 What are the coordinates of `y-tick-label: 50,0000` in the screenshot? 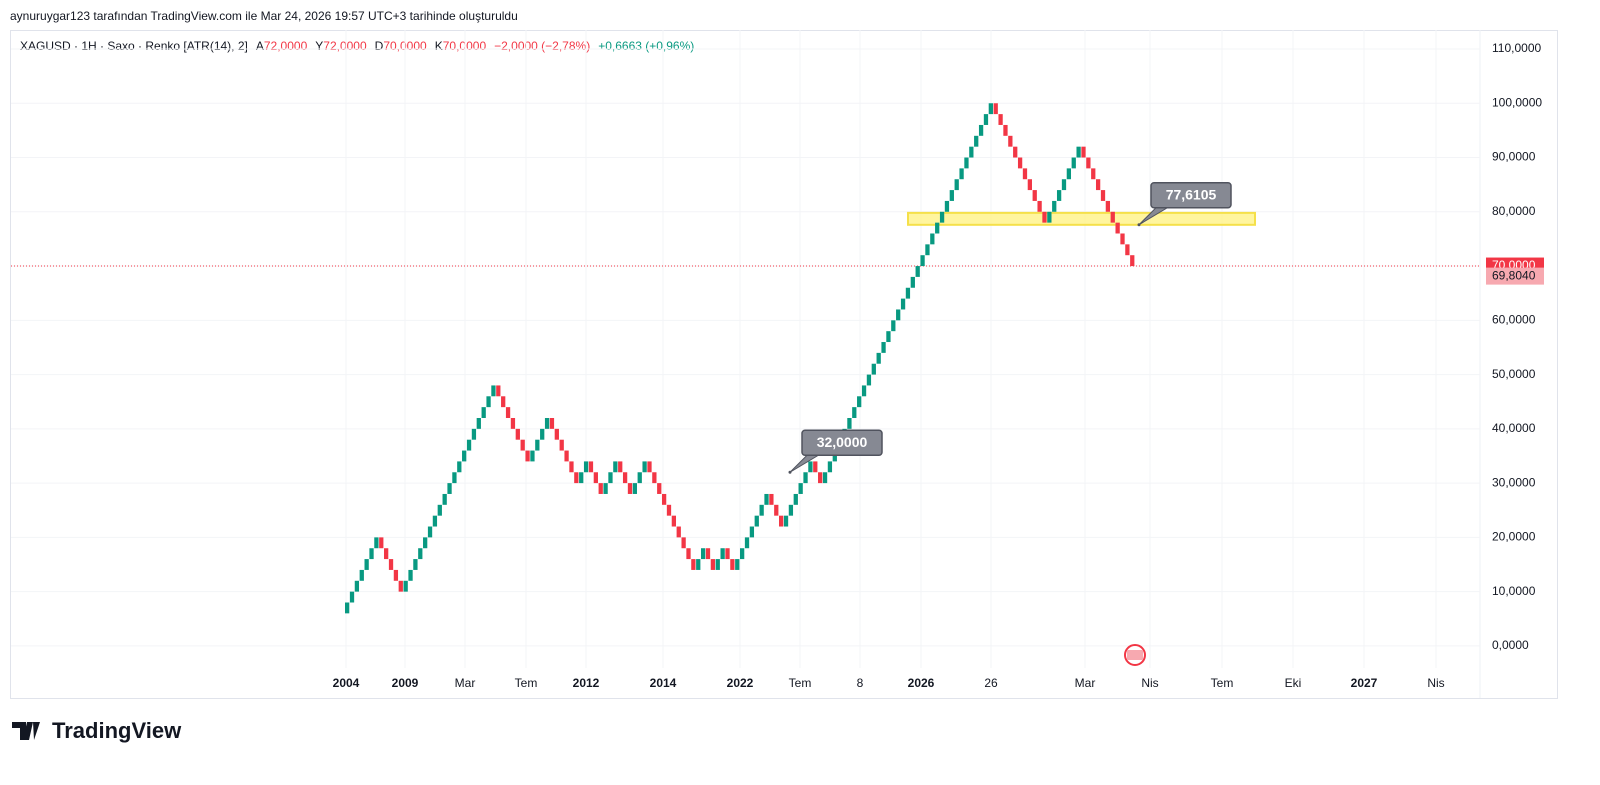 It's located at (1514, 374).